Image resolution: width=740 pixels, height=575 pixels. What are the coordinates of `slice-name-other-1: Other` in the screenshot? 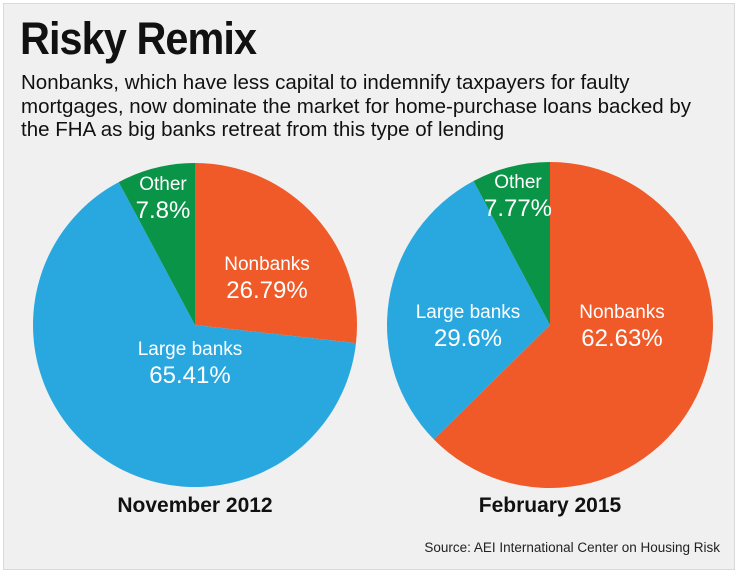 It's located at (163, 184).